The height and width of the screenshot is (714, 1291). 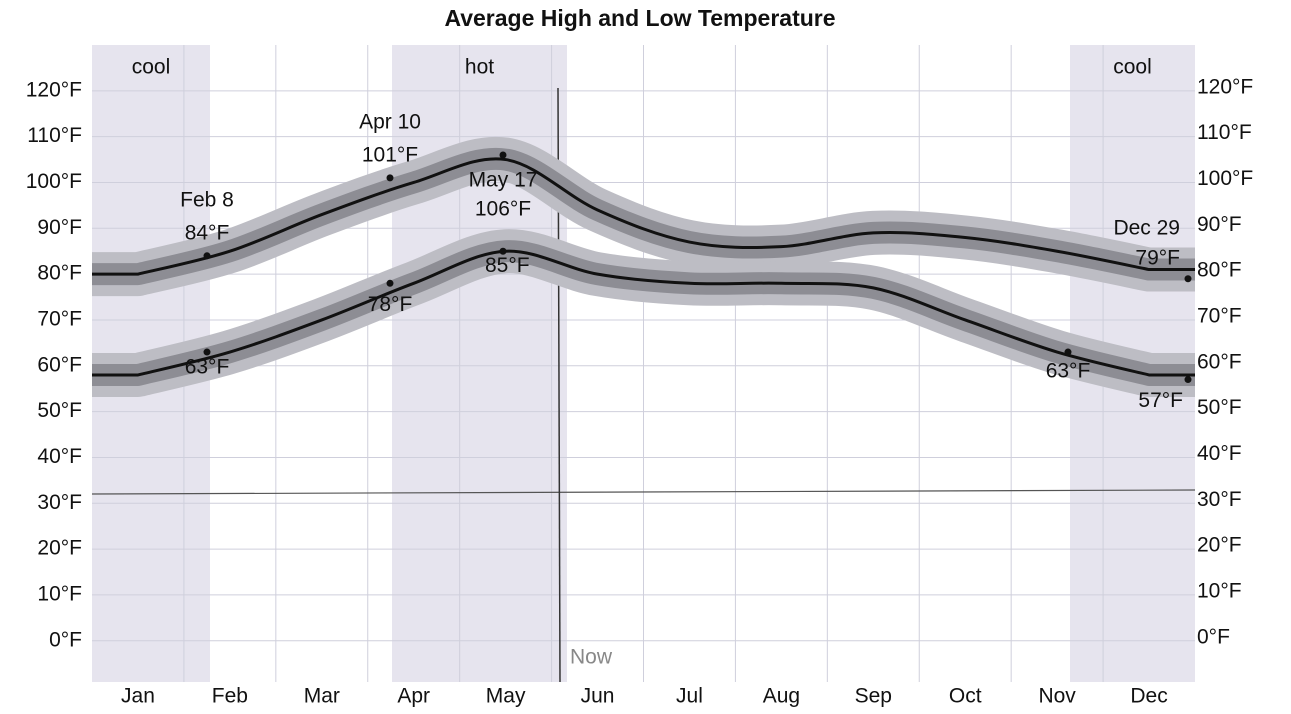 I want to click on chart-title: Average High and Low Temperature, so click(x=639, y=18).